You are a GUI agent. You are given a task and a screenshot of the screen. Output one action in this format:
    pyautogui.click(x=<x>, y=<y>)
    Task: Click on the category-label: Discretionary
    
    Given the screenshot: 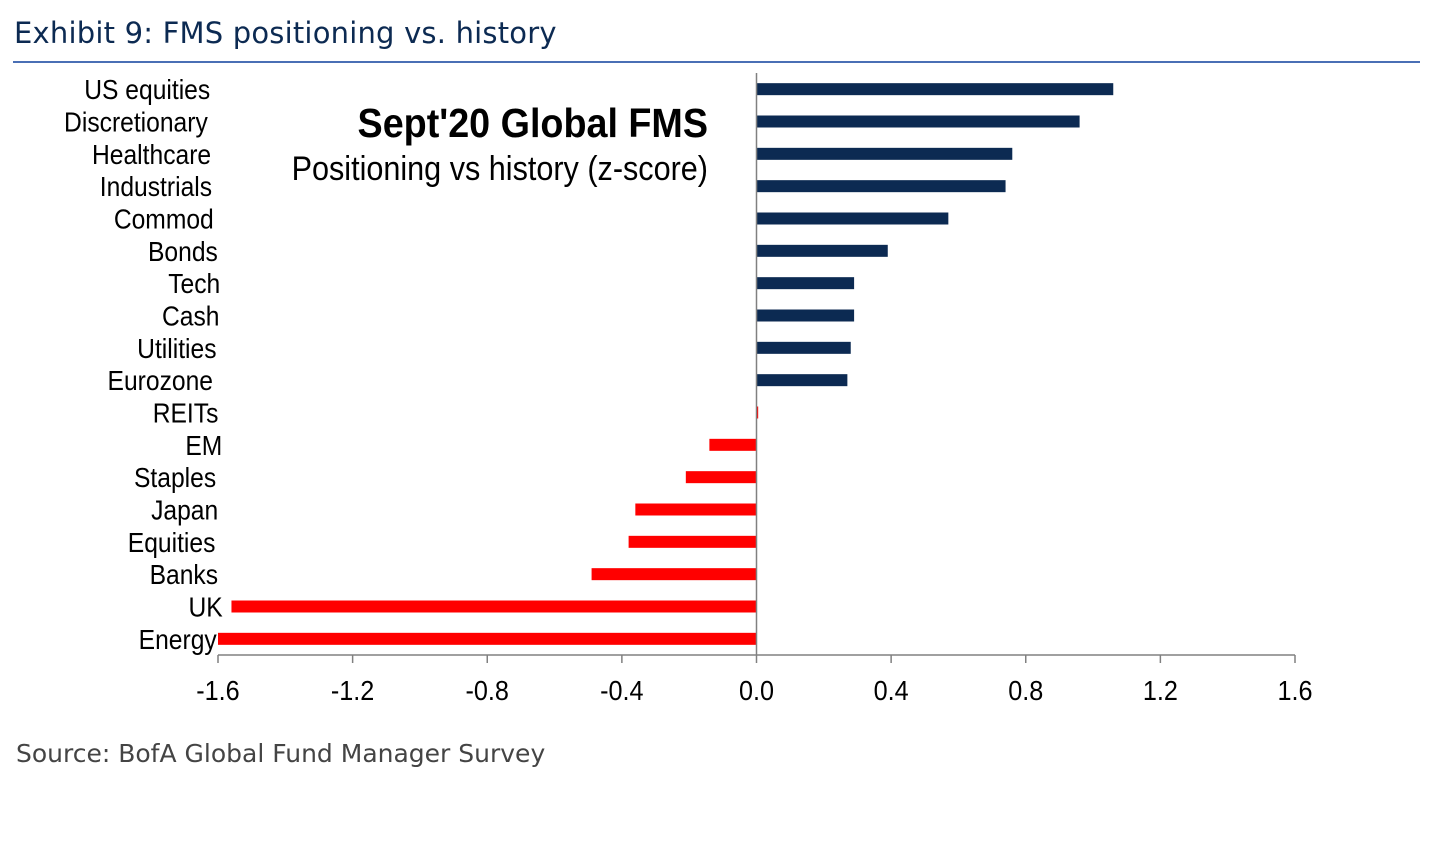 What is the action you would take?
    pyautogui.click(x=136, y=122)
    